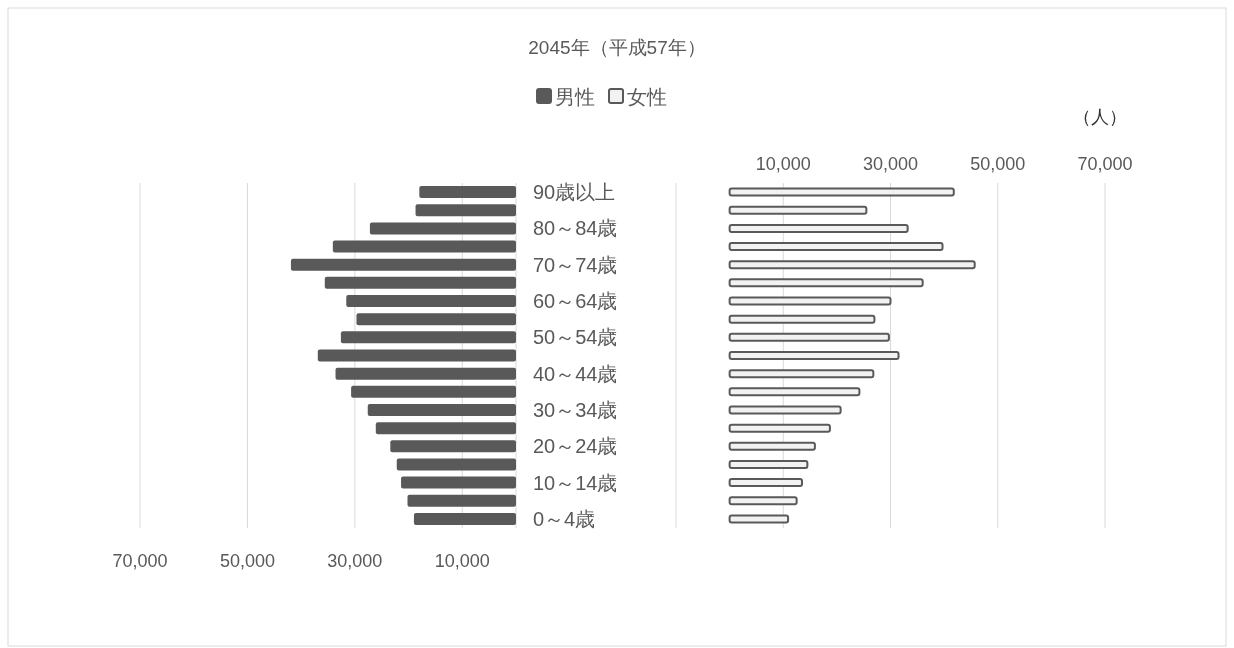 The image size is (1234, 648). Describe the element at coordinates (617, 47) in the screenshot. I see `text: 2045年（平成57年）` at that location.